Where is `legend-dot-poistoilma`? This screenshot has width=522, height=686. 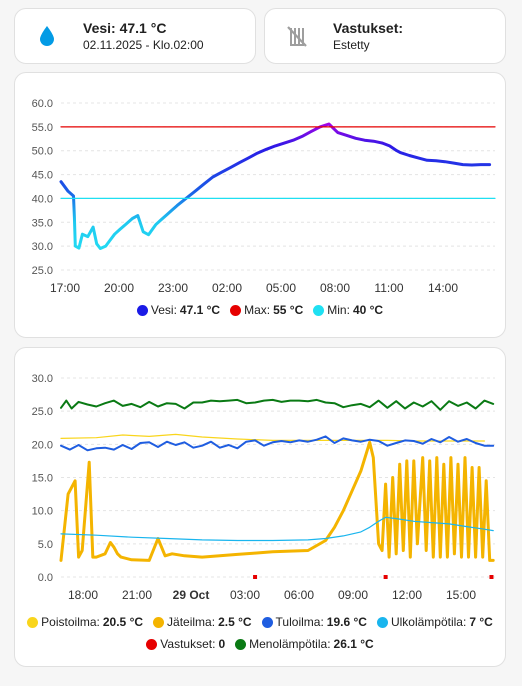 legend-dot-poistoilma is located at coordinates (33, 622).